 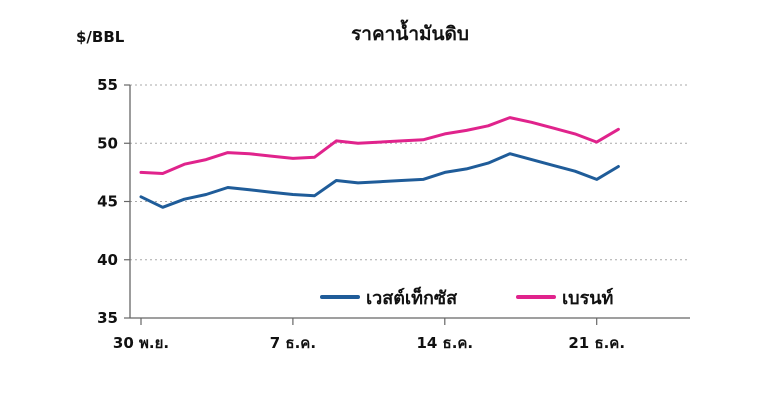 I want to click on y-axis-ticks: 35 40 45 50 55, so click(x=113, y=201).